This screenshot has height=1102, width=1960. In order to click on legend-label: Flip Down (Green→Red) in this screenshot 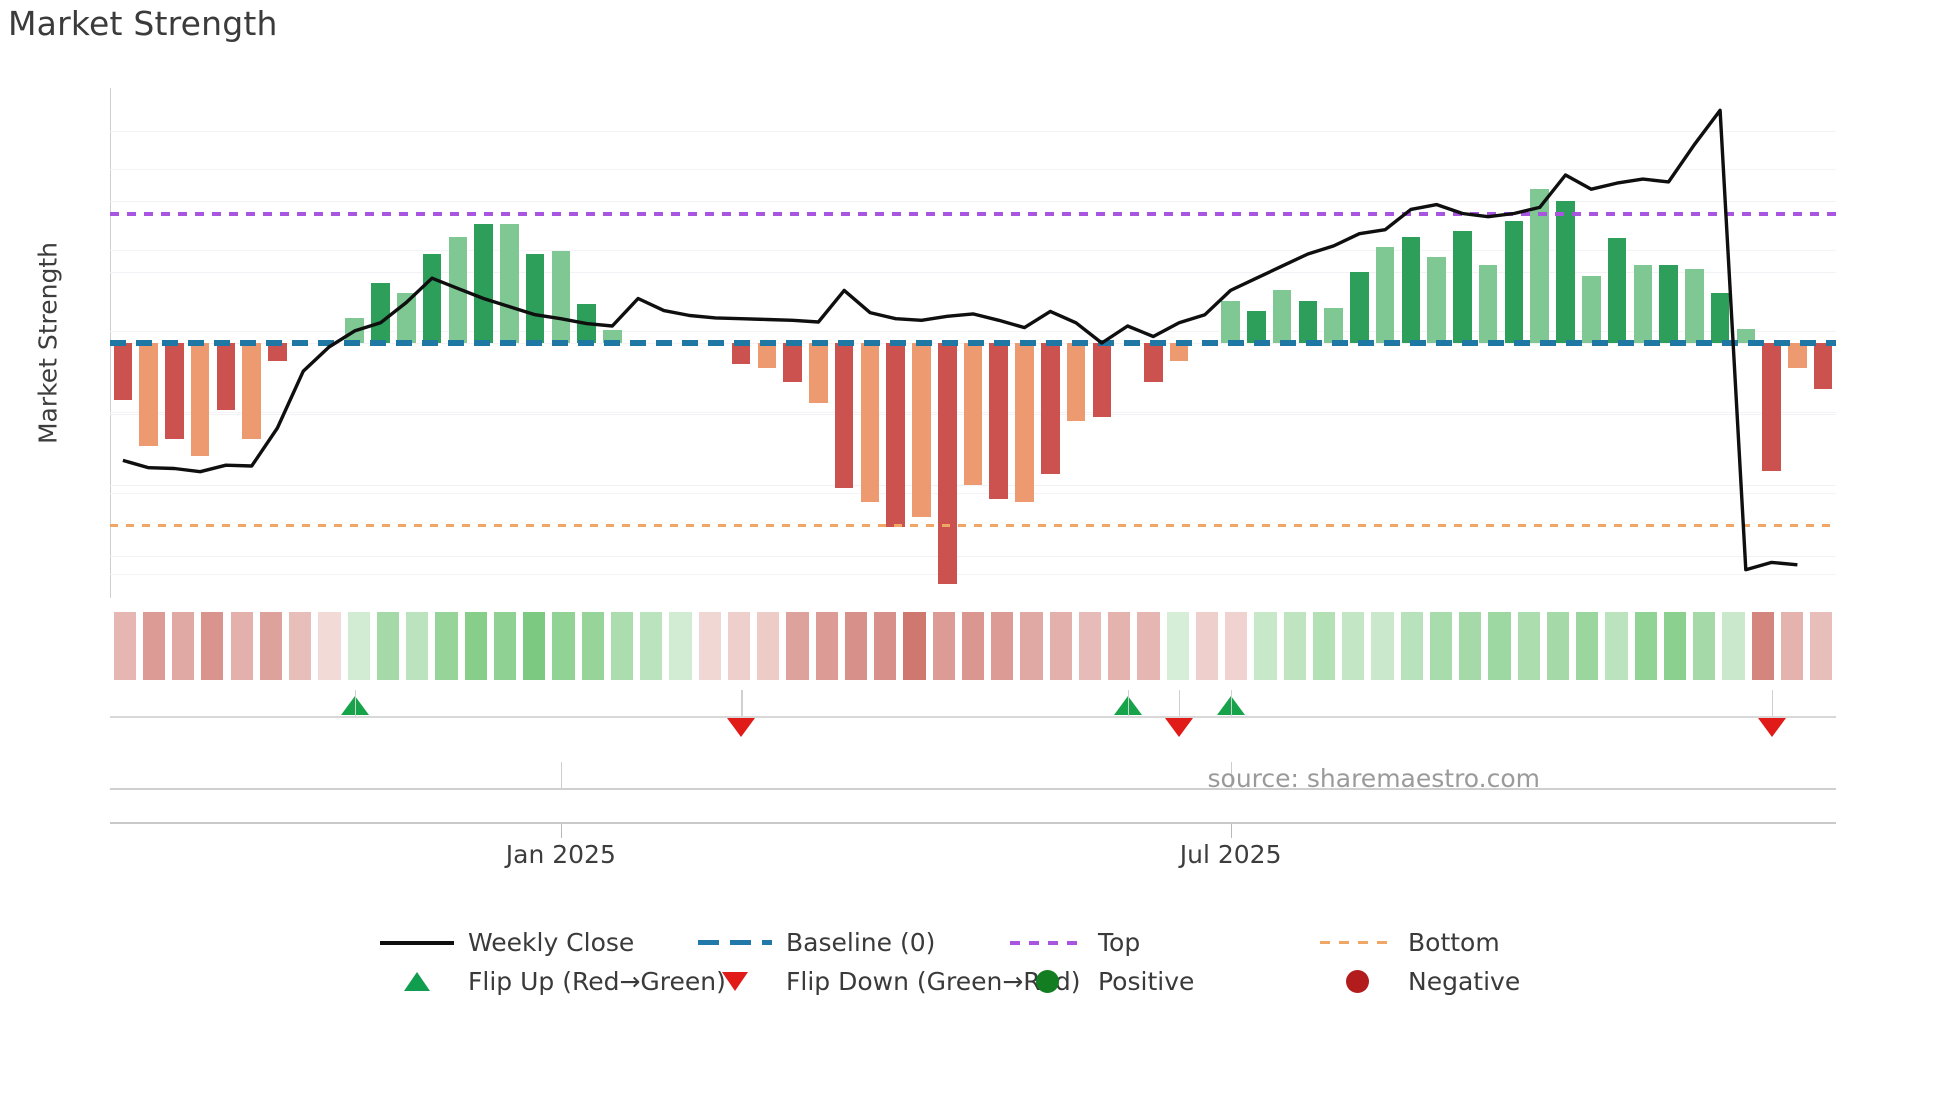, I will do `click(933, 981)`.